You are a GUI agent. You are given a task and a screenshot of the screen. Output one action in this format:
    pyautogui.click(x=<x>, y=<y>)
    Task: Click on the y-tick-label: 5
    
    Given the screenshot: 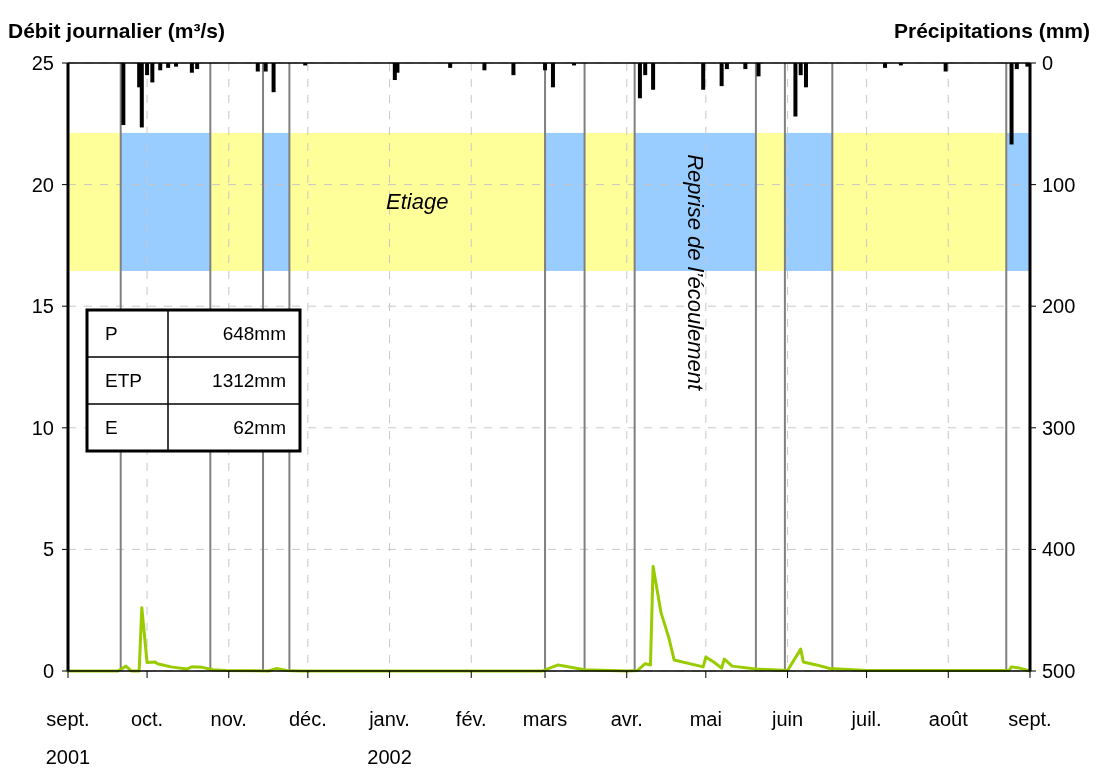 What is the action you would take?
    pyautogui.click(x=48, y=549)
    